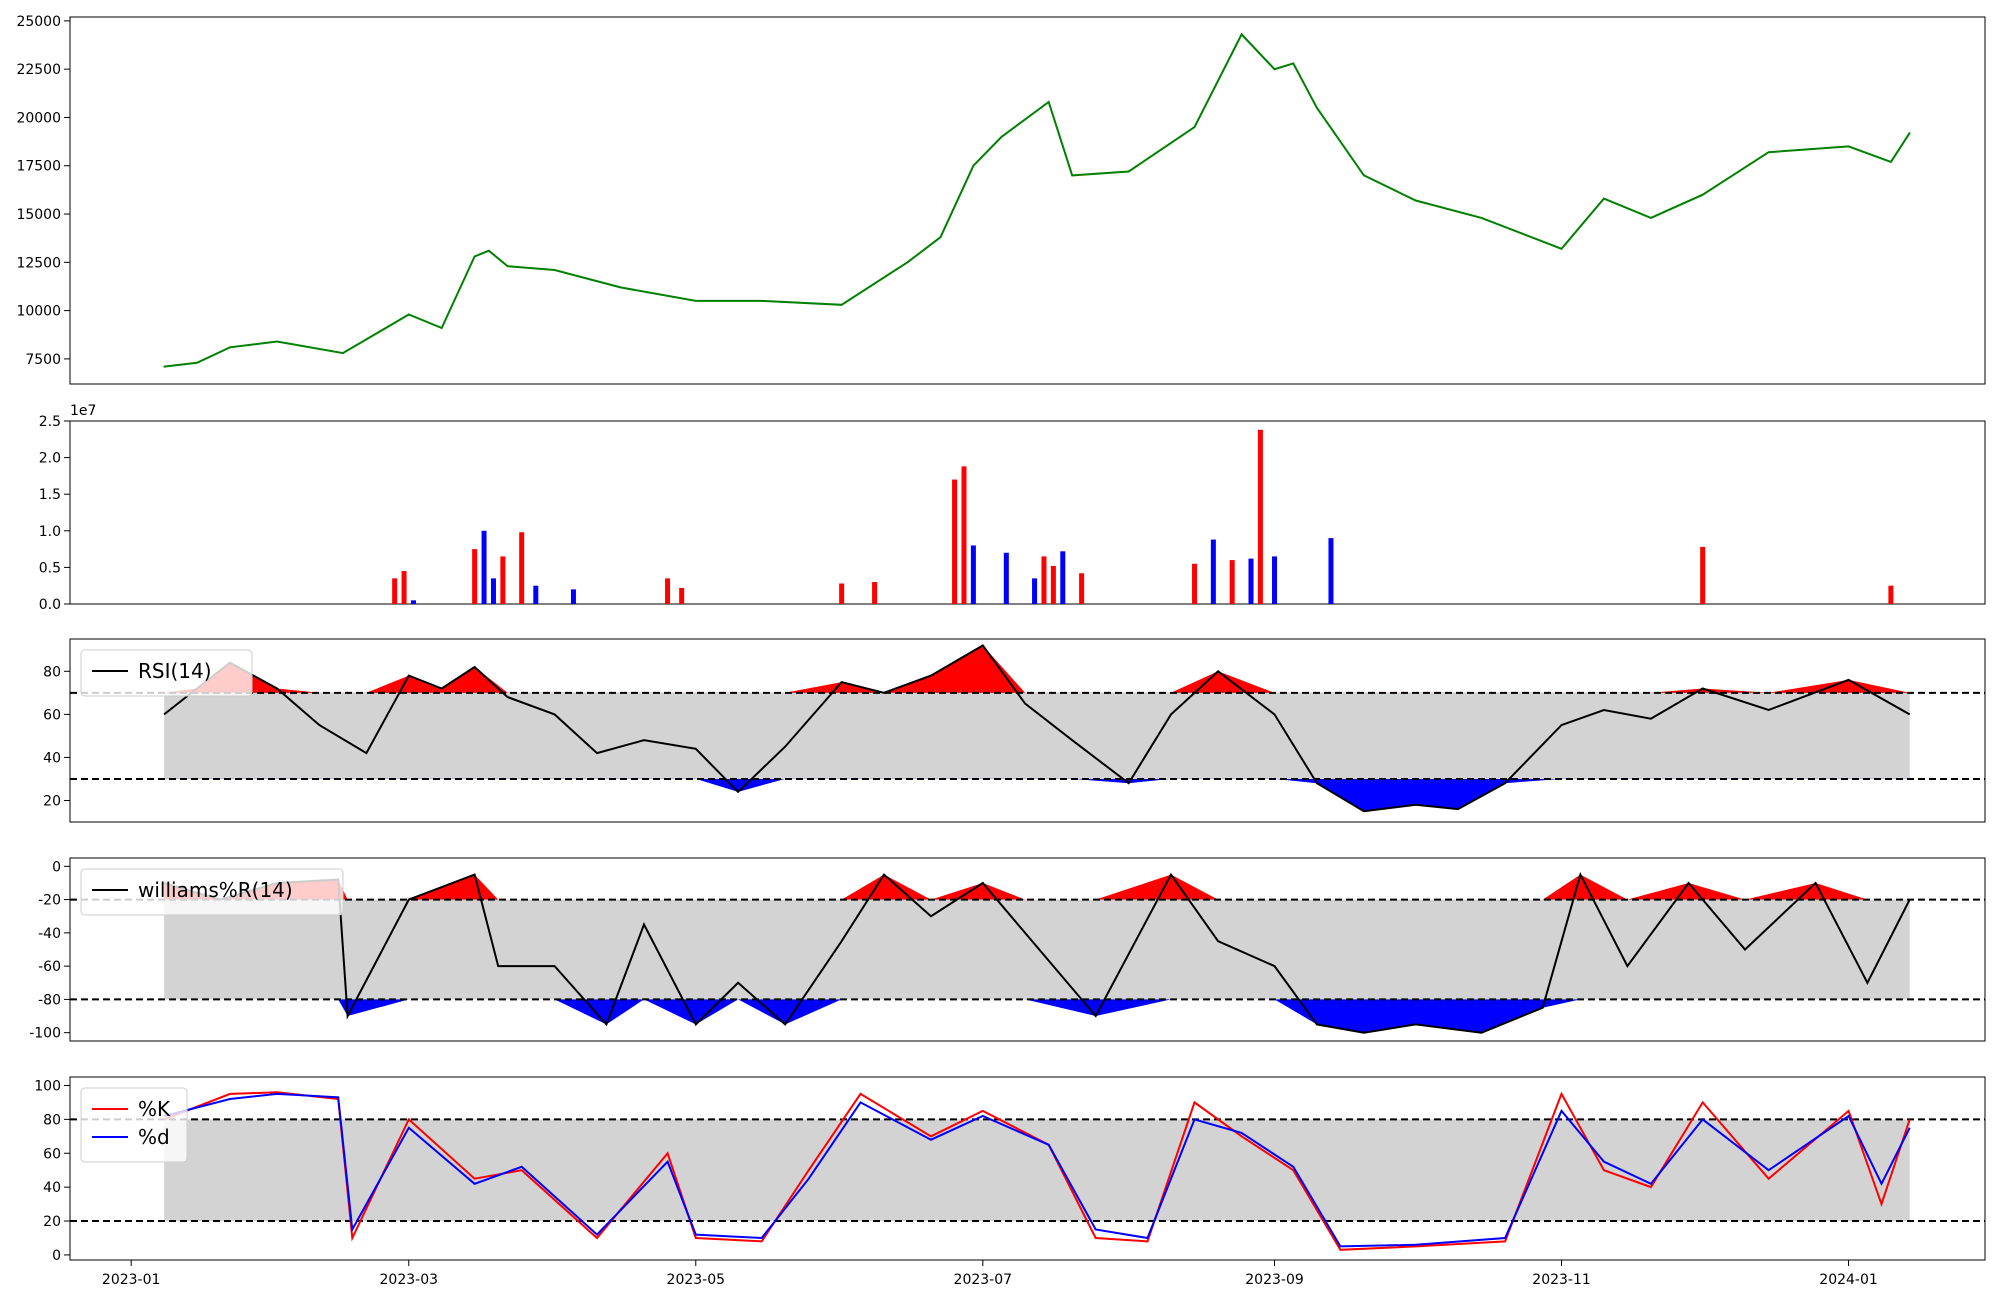  I want to click on williams-panel: 0 -20 -40 -60 -80 -100 williams%R(14), so click(1007, 949).